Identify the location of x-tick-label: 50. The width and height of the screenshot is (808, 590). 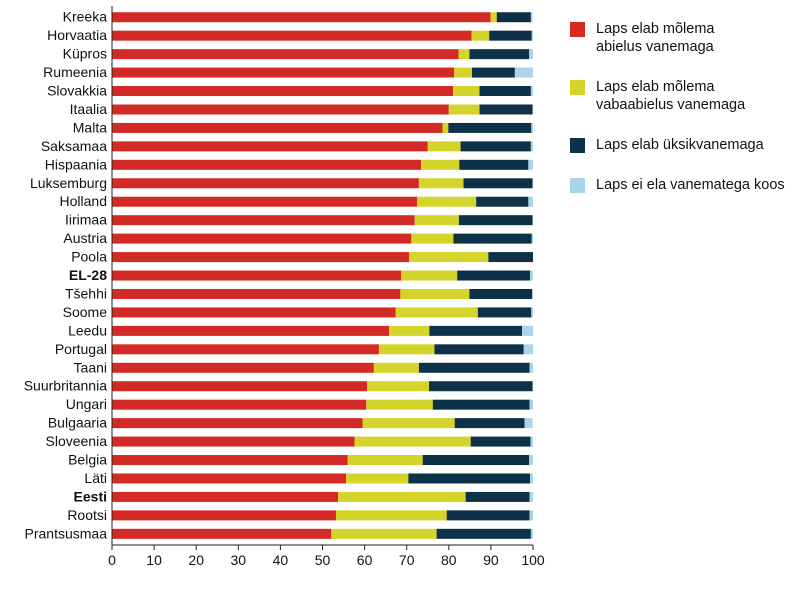
(323, 560).